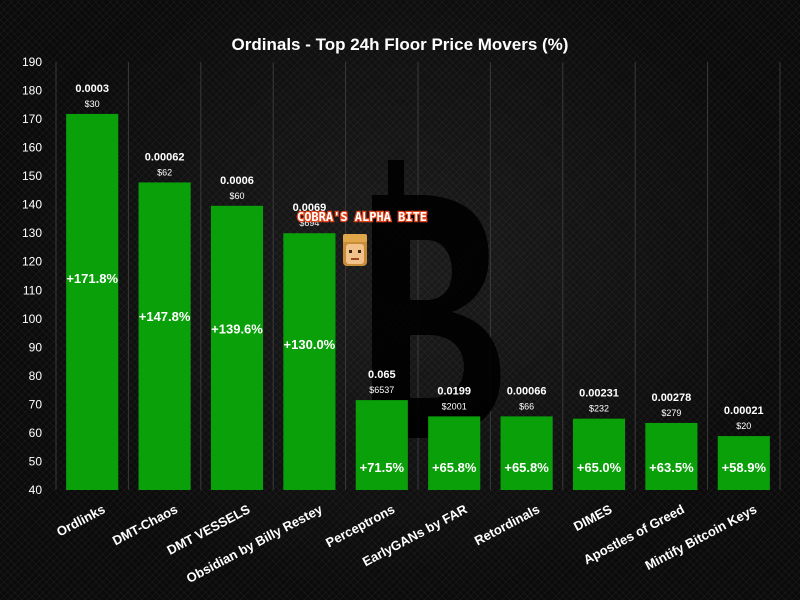 This screenshot has width=800, height=600. What do you see at coordinates (164, 172) in the screenshot?
I see `floor-usd-label: $62` at bounding box center [164, 172].